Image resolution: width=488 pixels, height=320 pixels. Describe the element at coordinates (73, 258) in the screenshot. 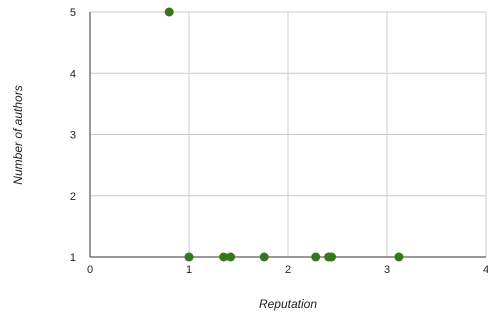

I see `y-tick-label: 1` at that location.